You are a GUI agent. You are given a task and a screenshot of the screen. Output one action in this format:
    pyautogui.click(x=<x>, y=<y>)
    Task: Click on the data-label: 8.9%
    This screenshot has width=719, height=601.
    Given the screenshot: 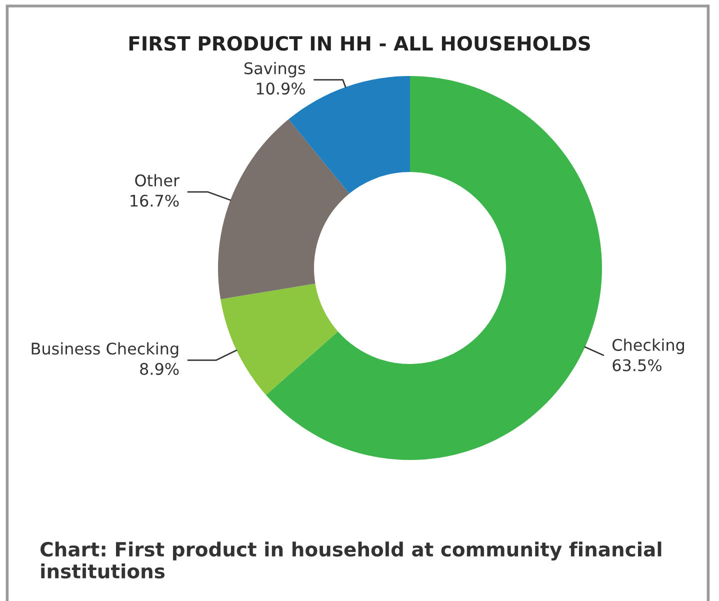 What is the action you would take?
    pyautogui.click(x=159, y=368)
    